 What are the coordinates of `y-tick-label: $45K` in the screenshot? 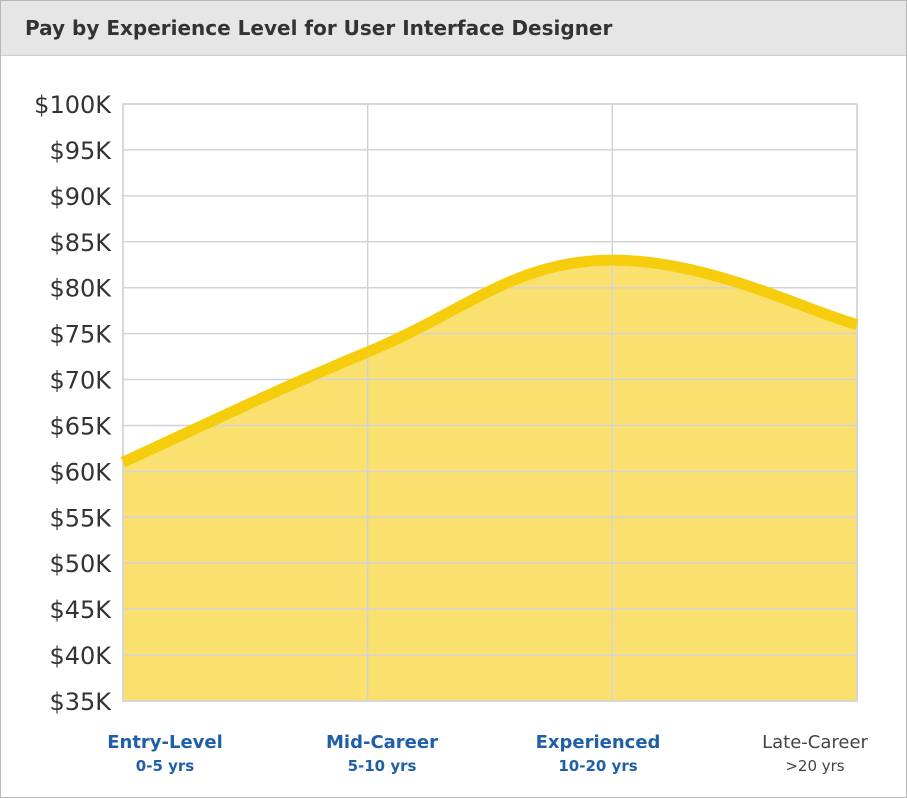 It's located at (80, 610).